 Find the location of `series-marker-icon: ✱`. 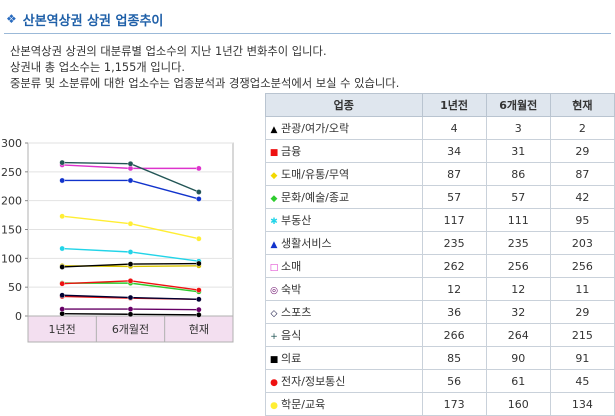

series-marker-icon: ✱ is located at coordinates (274, 222).